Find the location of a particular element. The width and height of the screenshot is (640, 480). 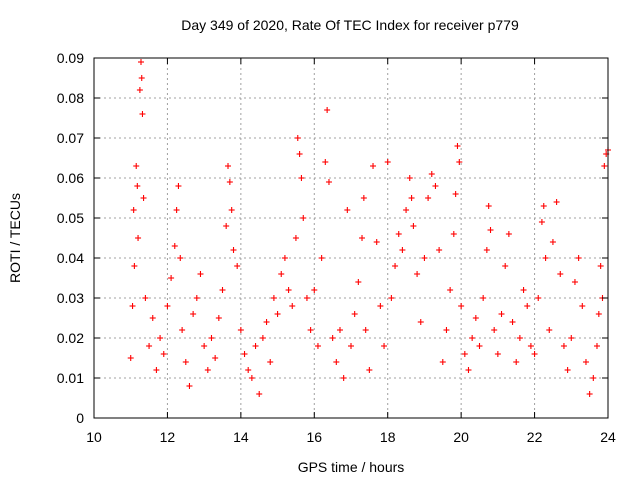

y-tick-label: 0 is located at coordinates (80, 418).